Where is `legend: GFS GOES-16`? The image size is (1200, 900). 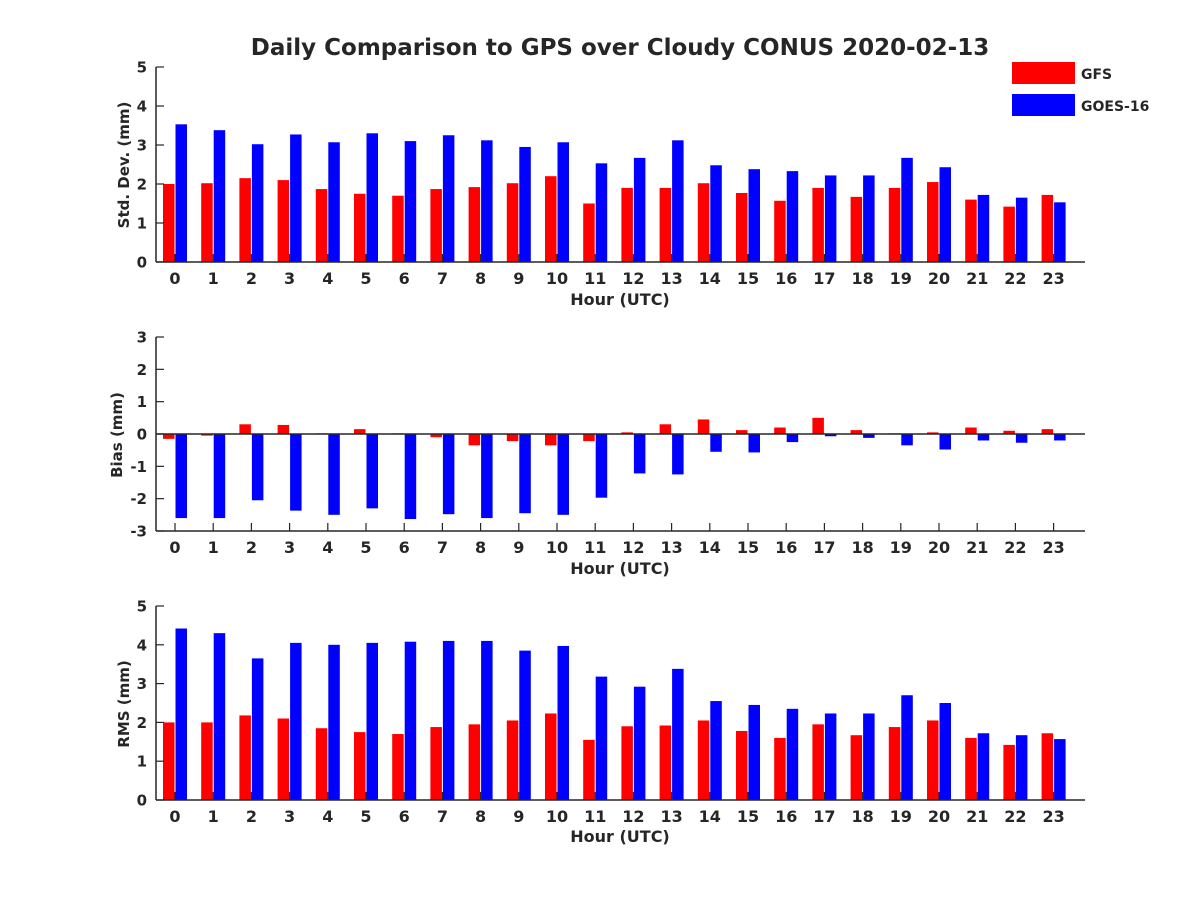 legend: GFS GOES-16 is located at coordinates (1080, 89).